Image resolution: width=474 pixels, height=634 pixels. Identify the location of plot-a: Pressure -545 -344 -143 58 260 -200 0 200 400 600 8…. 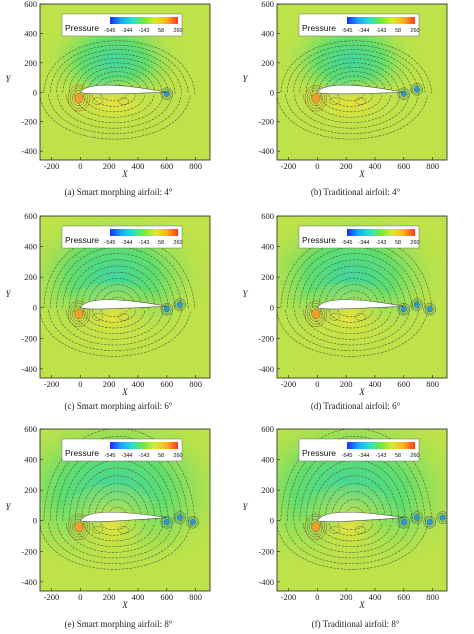
(108, 89).